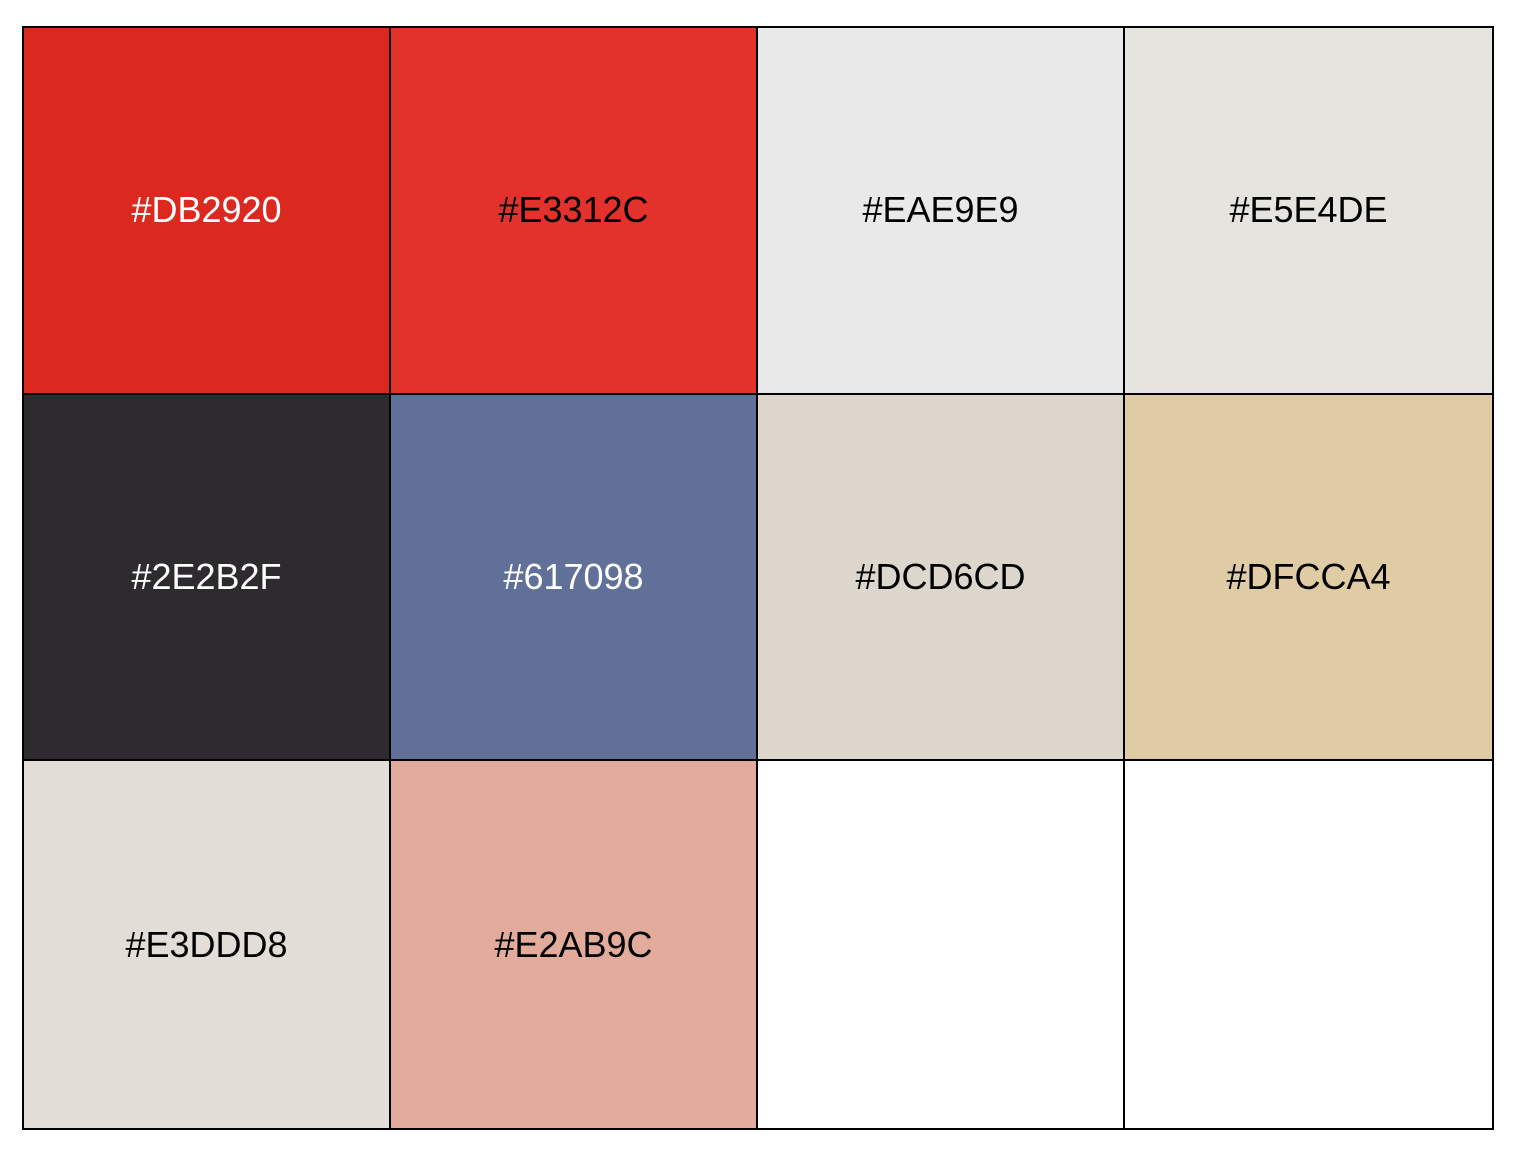  I want to click on color-swatch: #E2AB9C, so click(574, 944).